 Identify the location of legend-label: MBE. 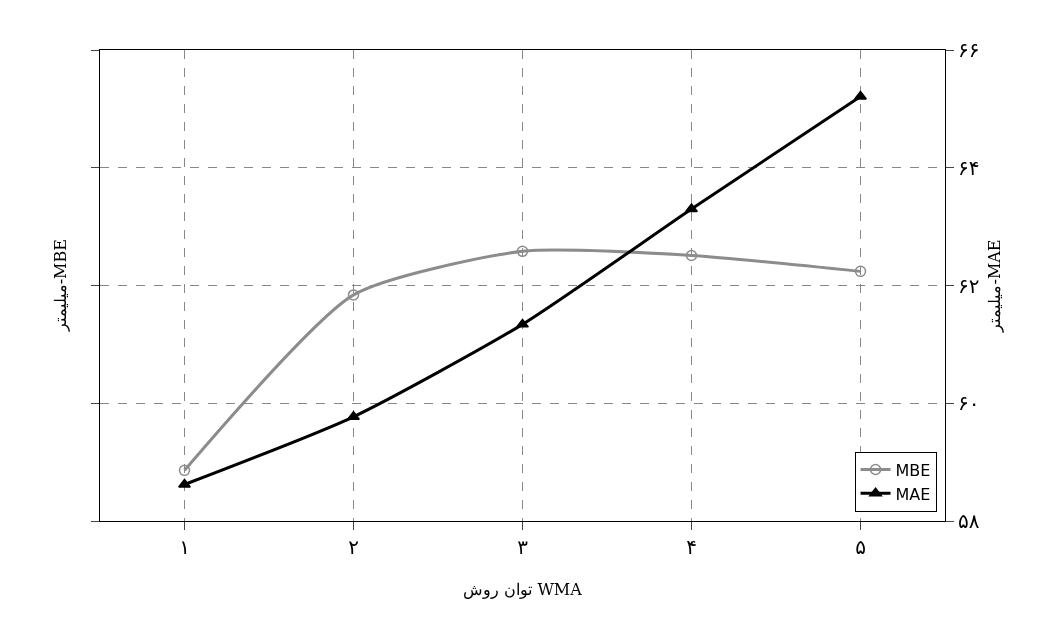
(913, 470).